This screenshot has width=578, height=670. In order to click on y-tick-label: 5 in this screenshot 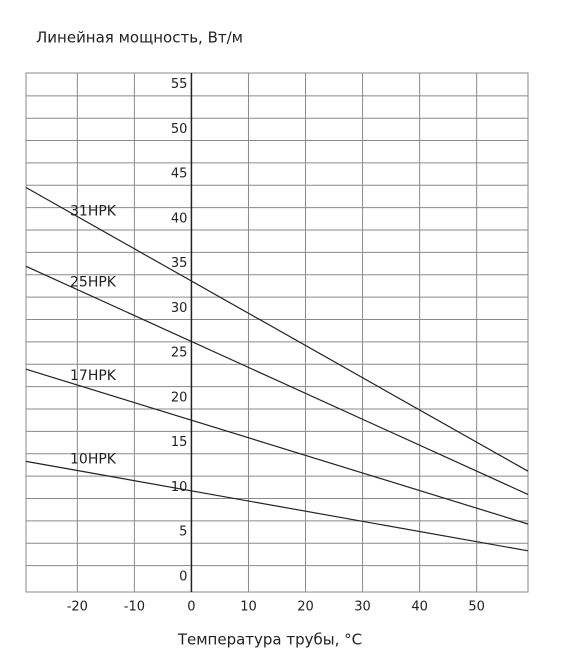, I will do `click(183, 532)`.